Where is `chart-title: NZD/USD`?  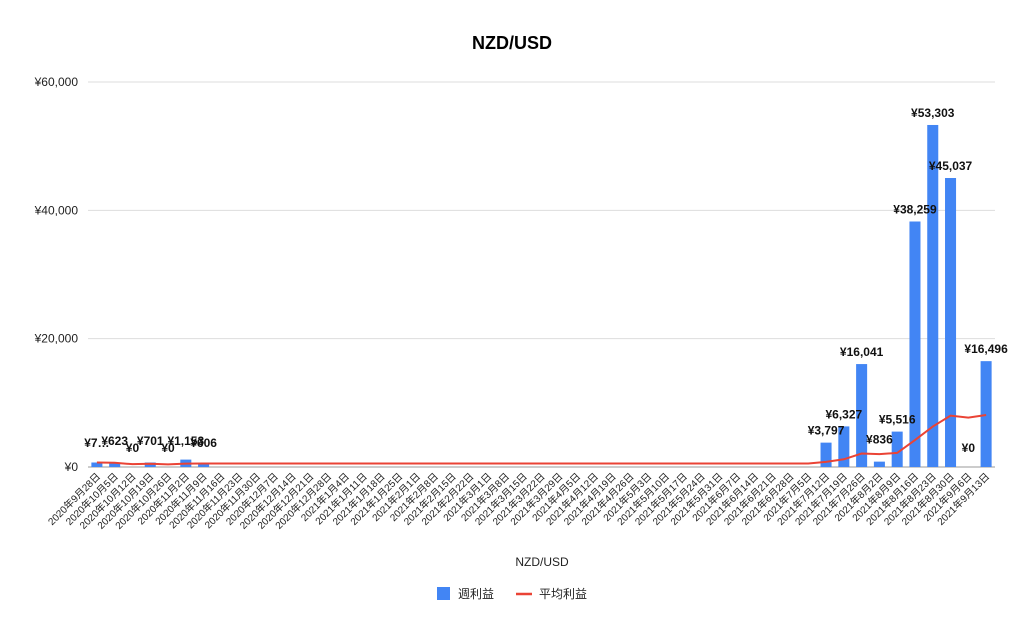
chart-title: NZD/USD is located at coordinates (512, 43).